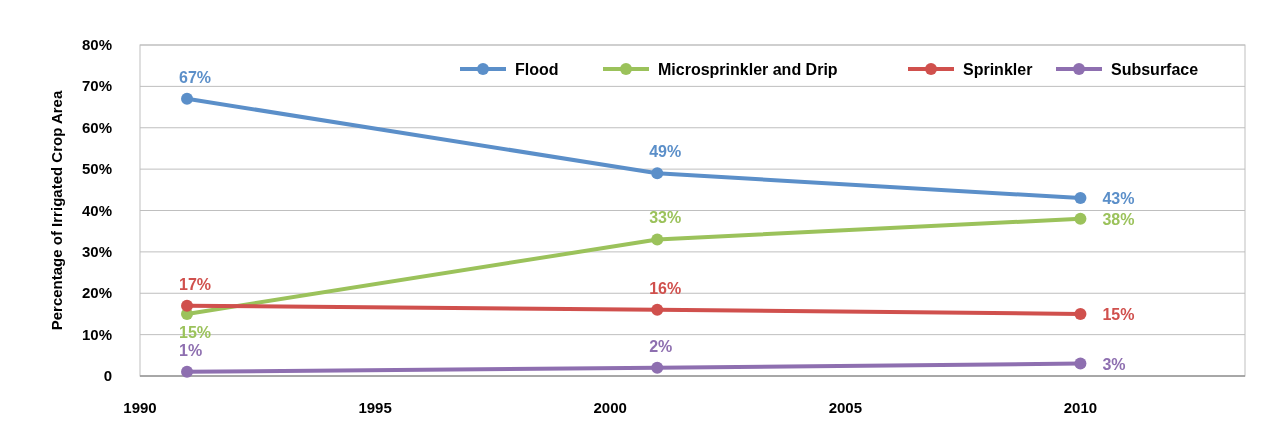 This screenshot has width=1269, height=425. What do you see at coordinates (96, 293) in the screenshot?
I see `y-tick-label: 20%` at bounding box center [96, 293].